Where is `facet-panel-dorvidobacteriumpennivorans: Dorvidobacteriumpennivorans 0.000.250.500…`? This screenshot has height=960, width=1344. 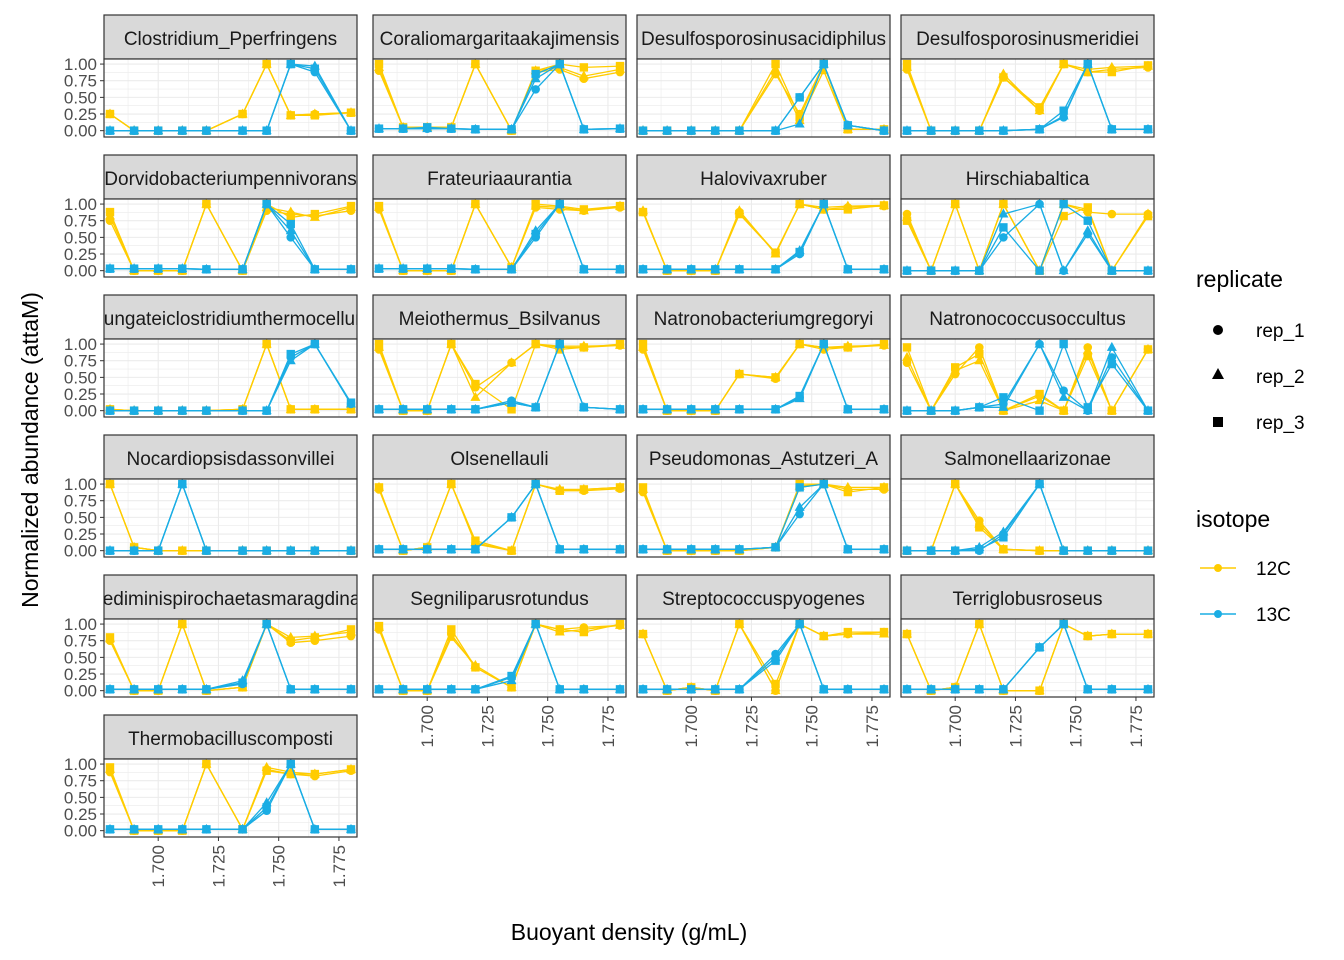 facet-panel-dorvidobacteriumpennivorans: Dorvidobacteriumpennivorans 0.000.250.500… is located at coordinates (211, 217).